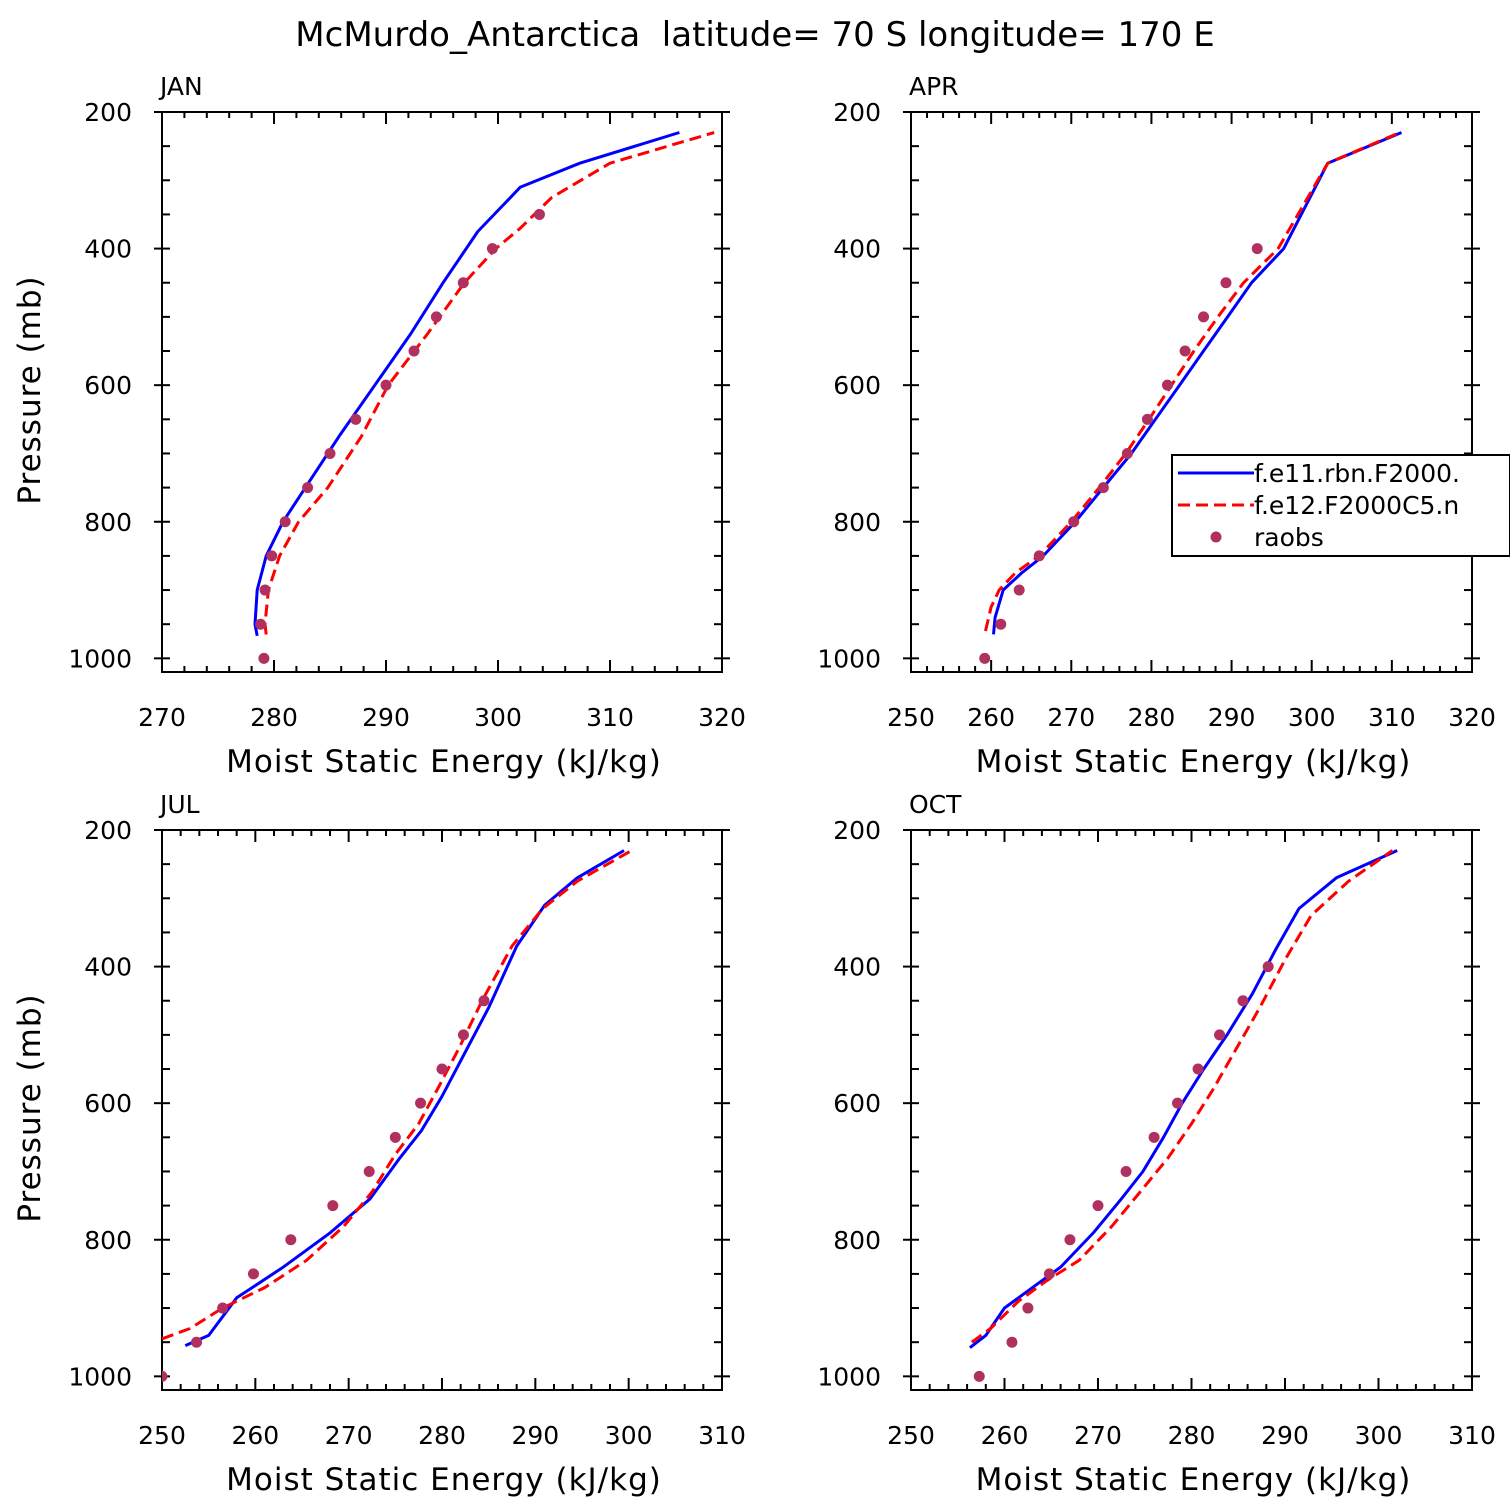 The width and height of the screenshot is (1510, 1510). Describe the element at coordinates (1289, 537) in the screenshot. I see `legend-entry-label: raobs` at that location.